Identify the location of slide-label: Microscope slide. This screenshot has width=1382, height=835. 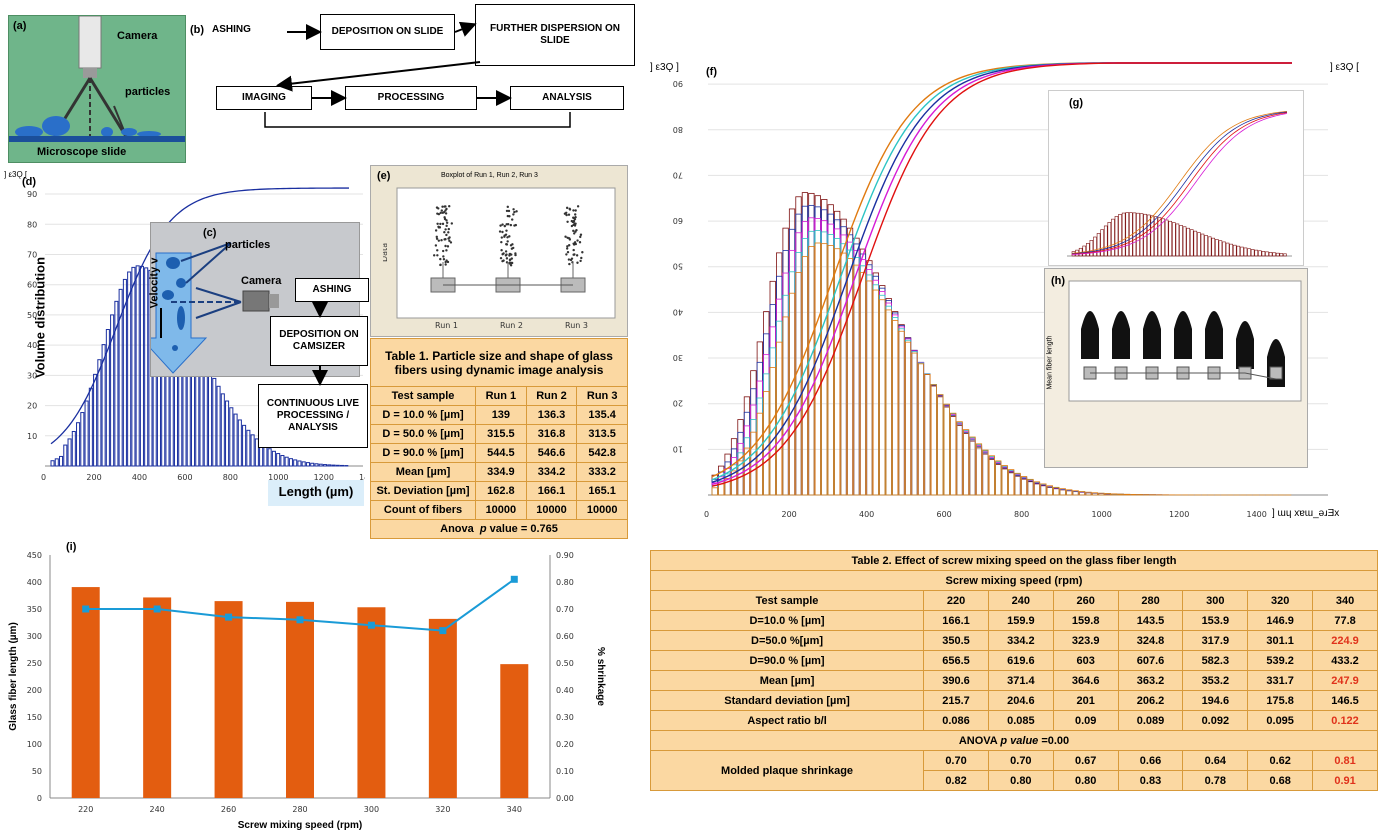
(81, 152).